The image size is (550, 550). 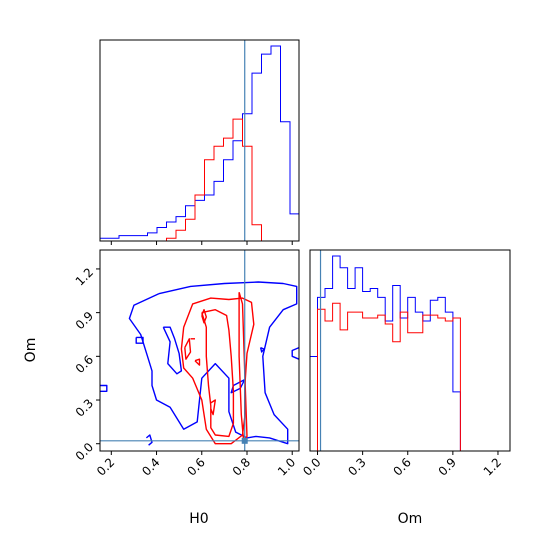 I want to click on xlabel-h0: H0, so click(x=198, y=519).